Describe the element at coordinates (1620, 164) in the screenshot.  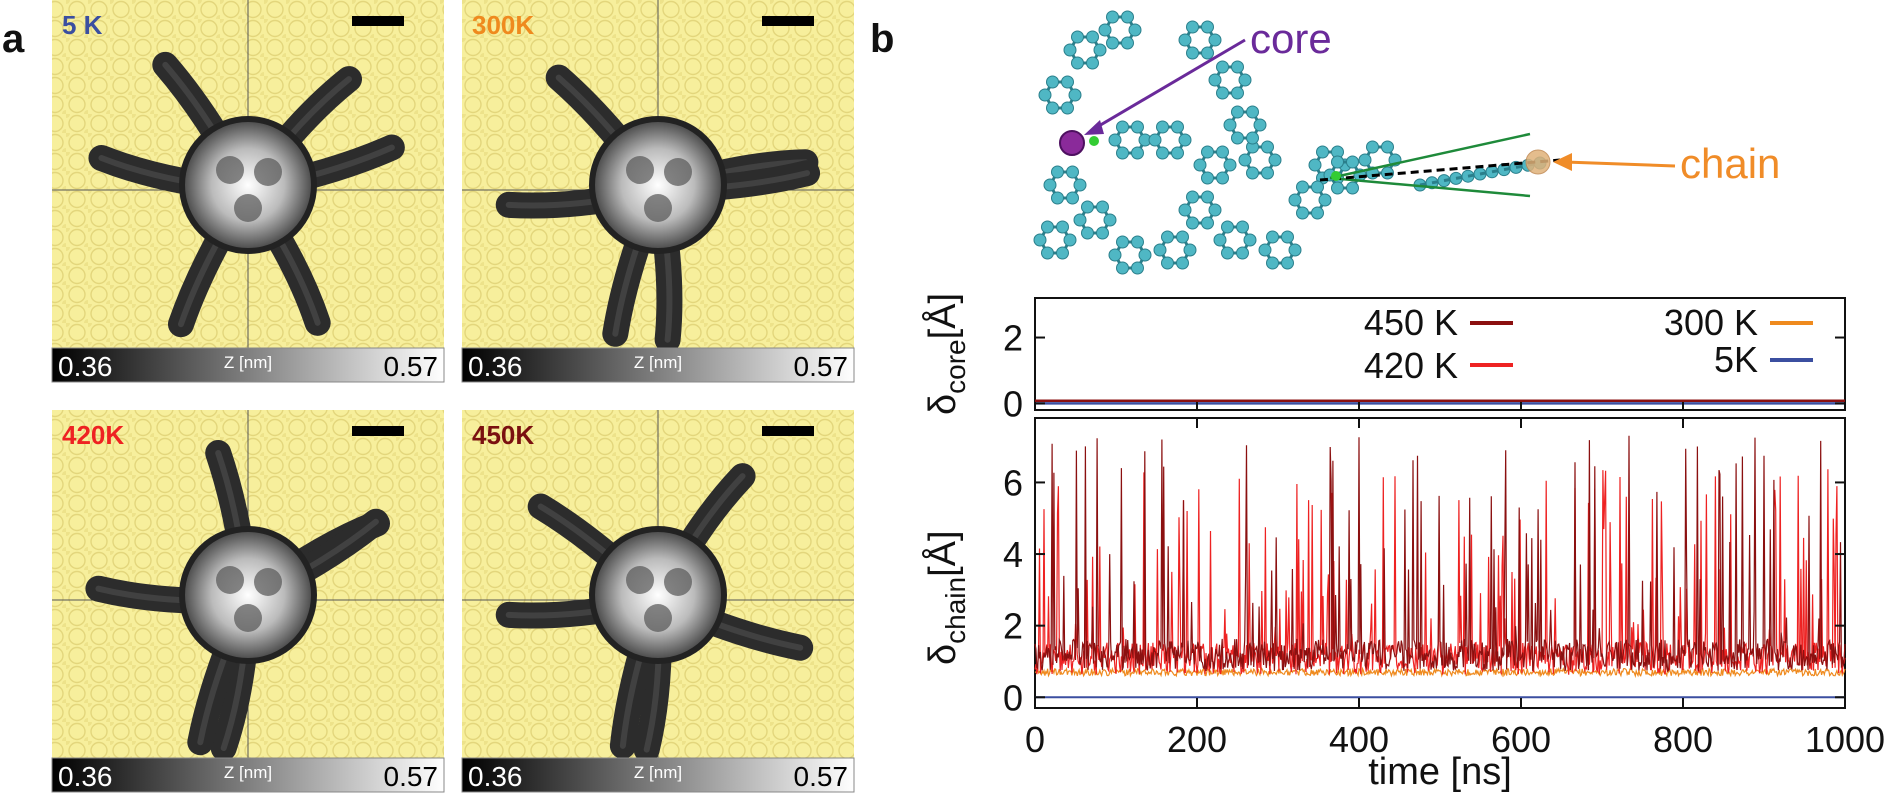
I see `chain-arrow` at that location.